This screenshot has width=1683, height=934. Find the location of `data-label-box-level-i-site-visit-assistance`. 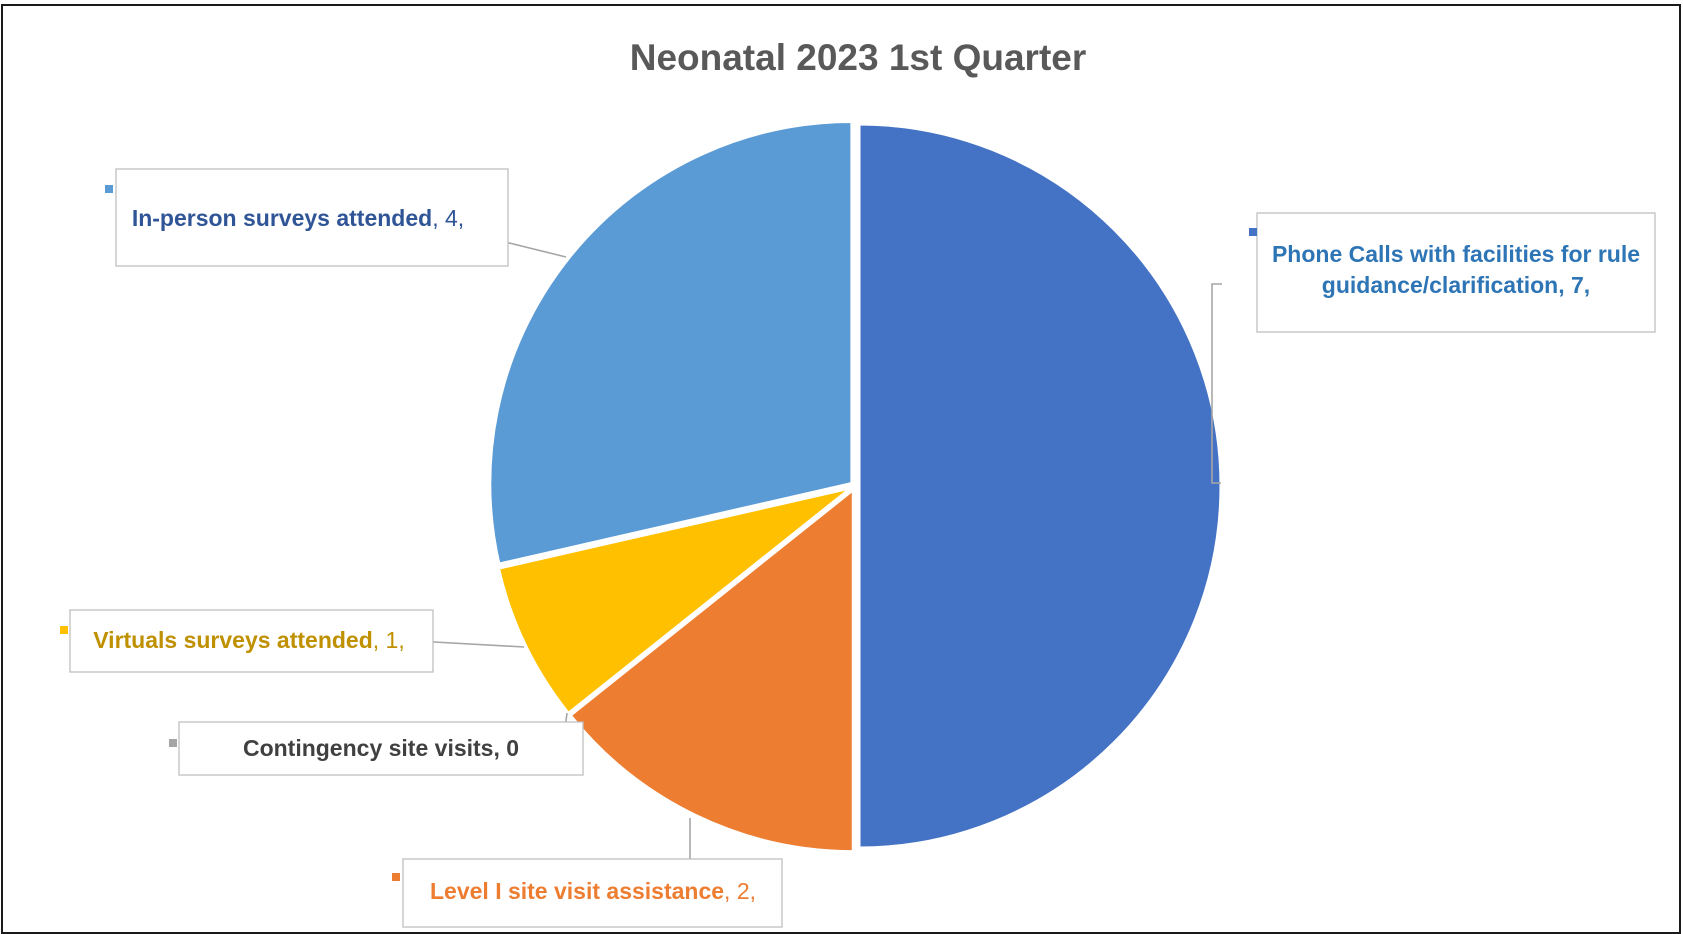

data-label-box-level-i-site-visit-assistance is located at coordinates (592, 893).